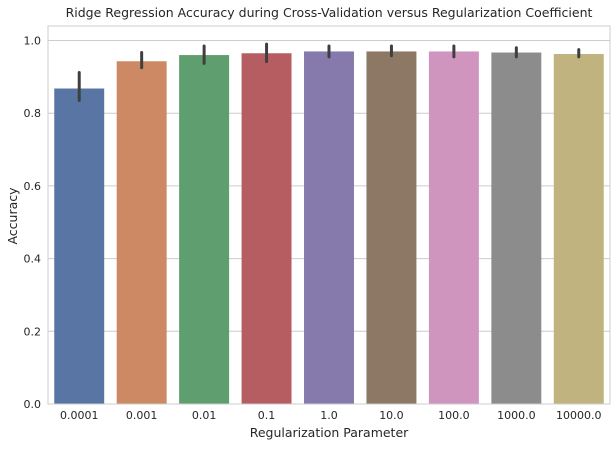 The width and height of the screenshot is (616, 452). What do you see at coordinates (33, 404) in the screenshot?
I see `y-tick-label: 0.0` at bounding box center [33, 404].